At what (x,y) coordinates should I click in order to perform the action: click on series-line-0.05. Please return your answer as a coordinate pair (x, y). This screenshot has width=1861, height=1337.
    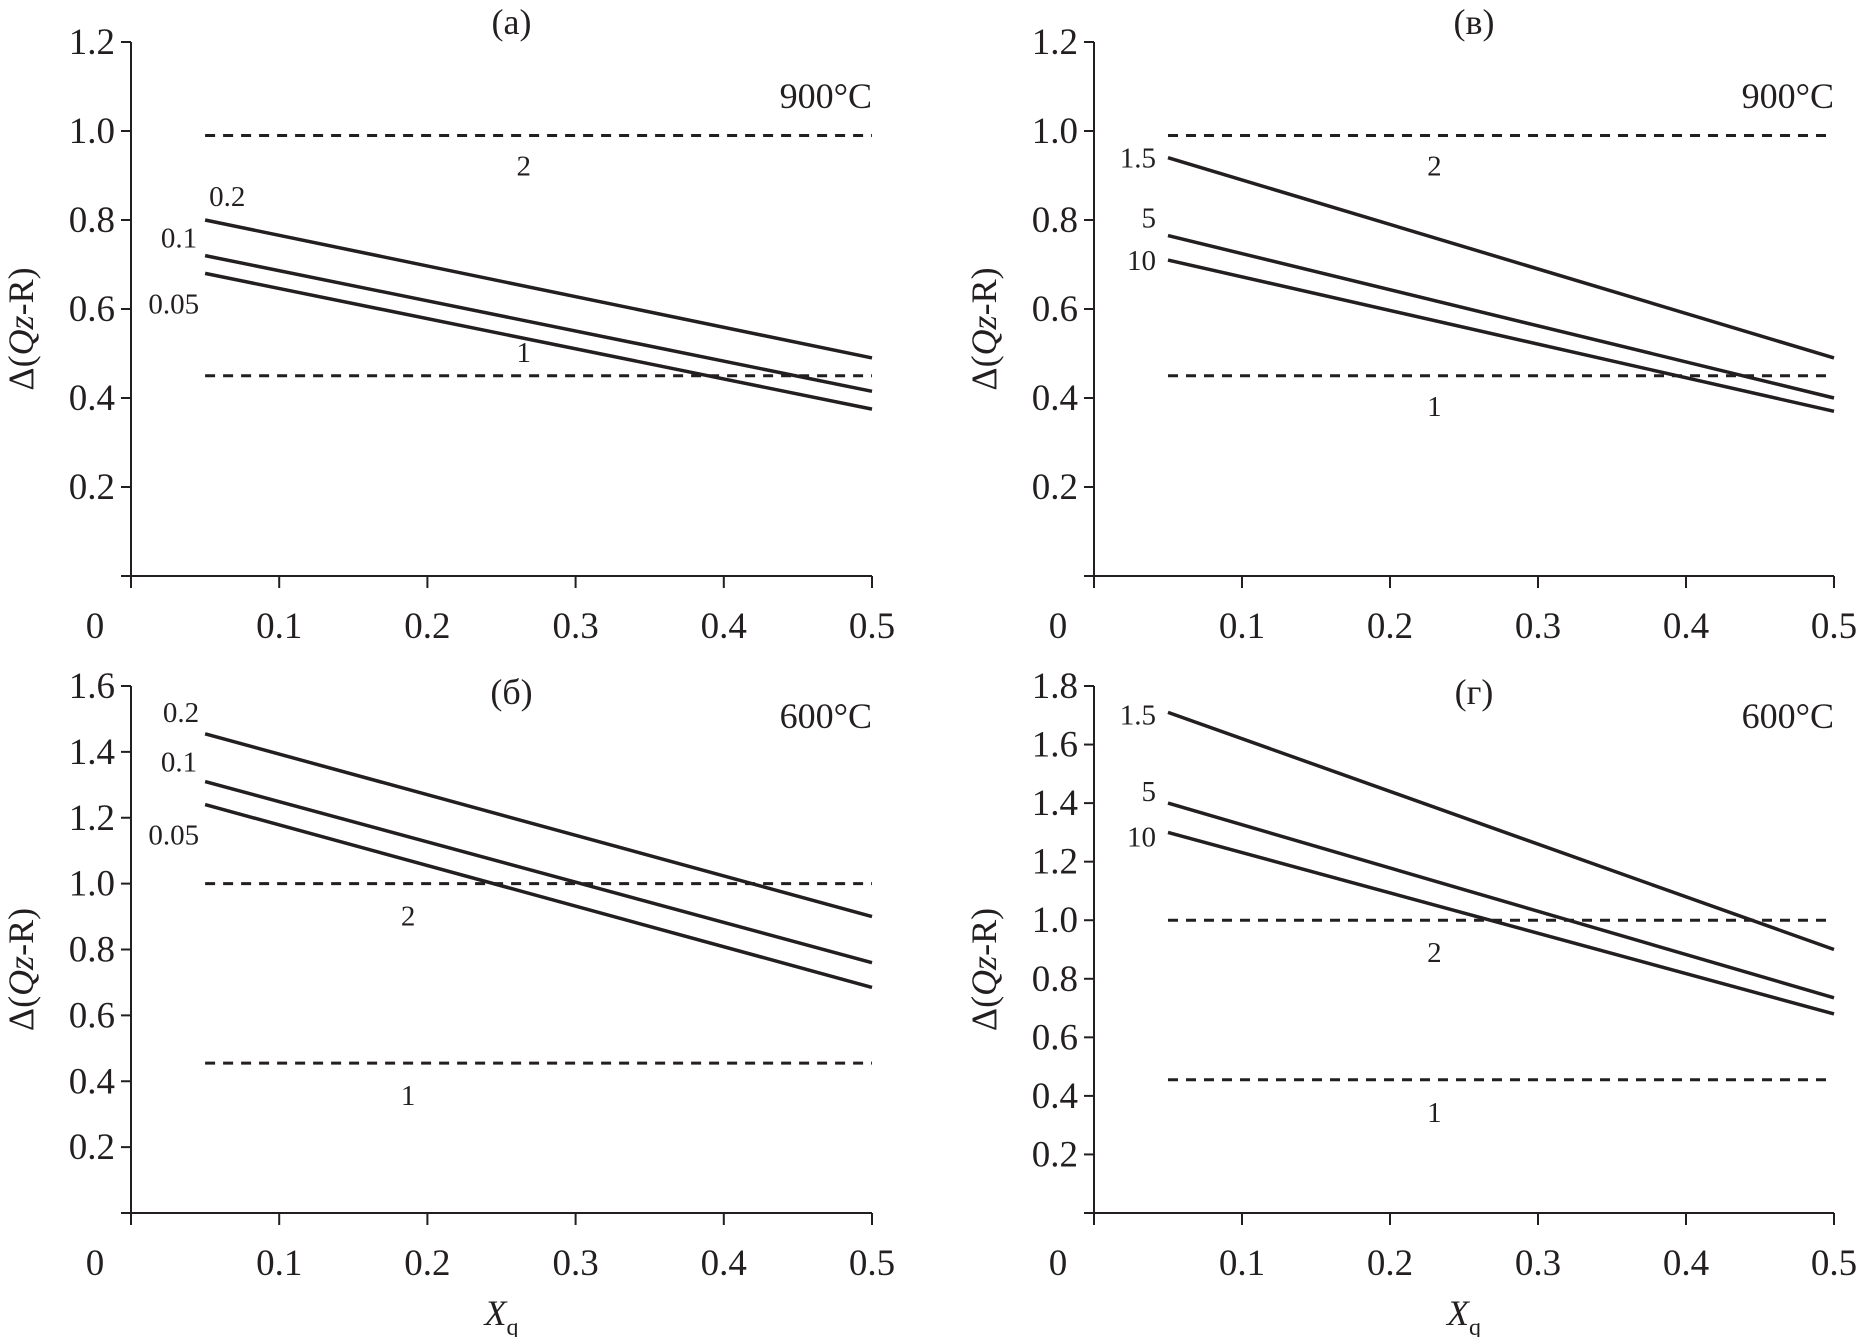
    Looking at the image, I should click on (538, 341).